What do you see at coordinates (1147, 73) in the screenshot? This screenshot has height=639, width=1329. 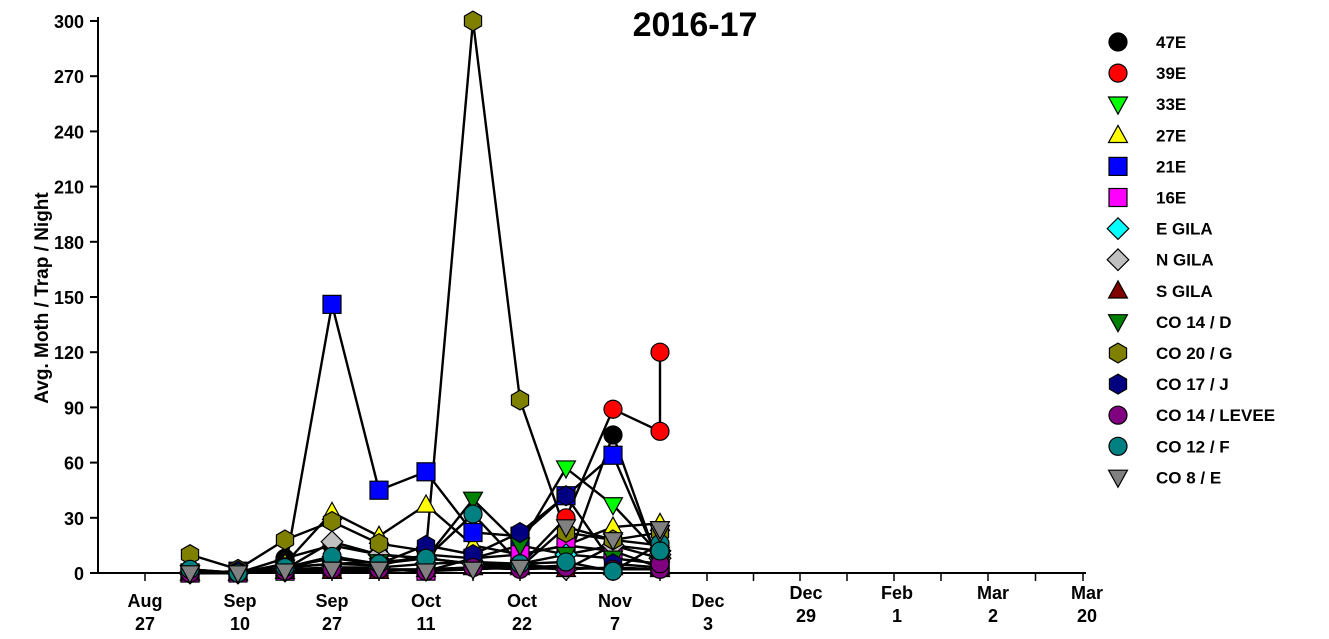 I see `legend-item: 39E` at bounding box center [1147, 73].